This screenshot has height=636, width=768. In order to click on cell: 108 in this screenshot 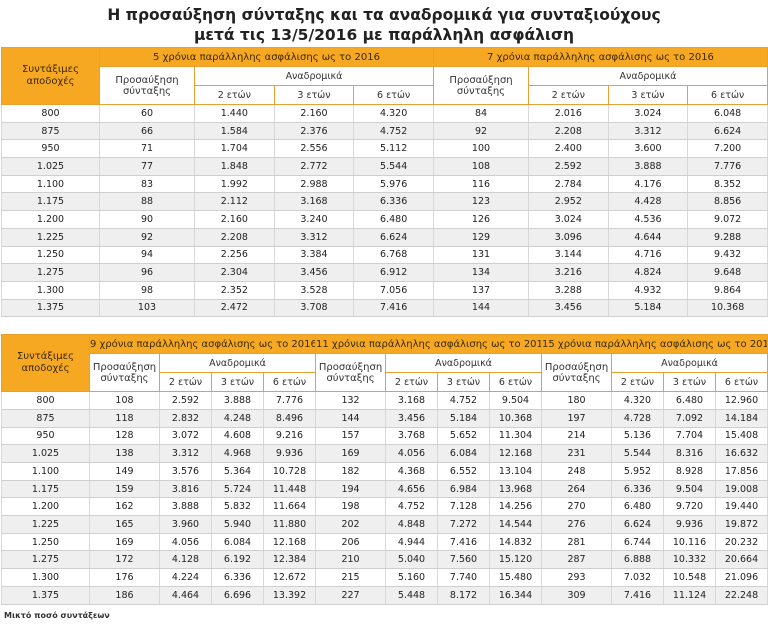, I will do `click(124, 400)`.